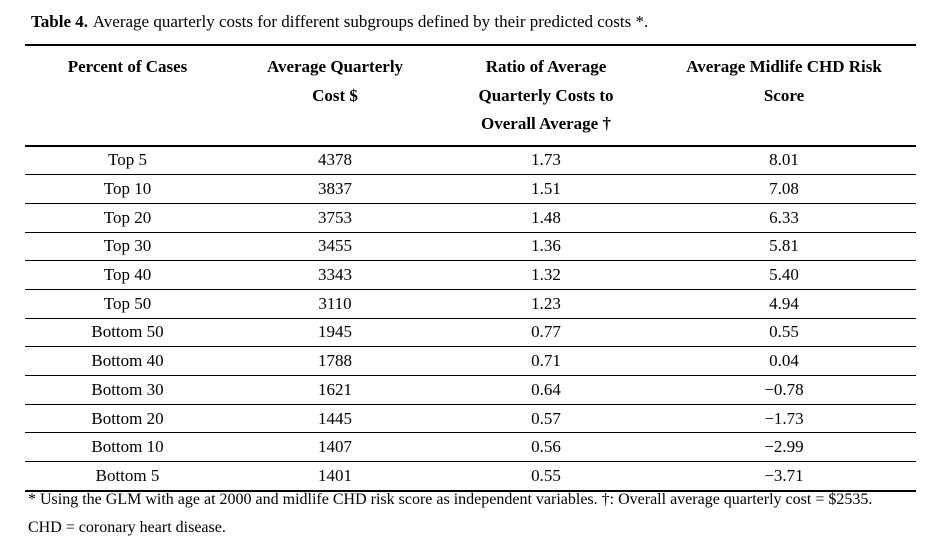 Image resolution: width=942 pixels, height=557 pixels. I want to click on table-row: Top 30 3455 1.36 5.81, so click(470, 246).